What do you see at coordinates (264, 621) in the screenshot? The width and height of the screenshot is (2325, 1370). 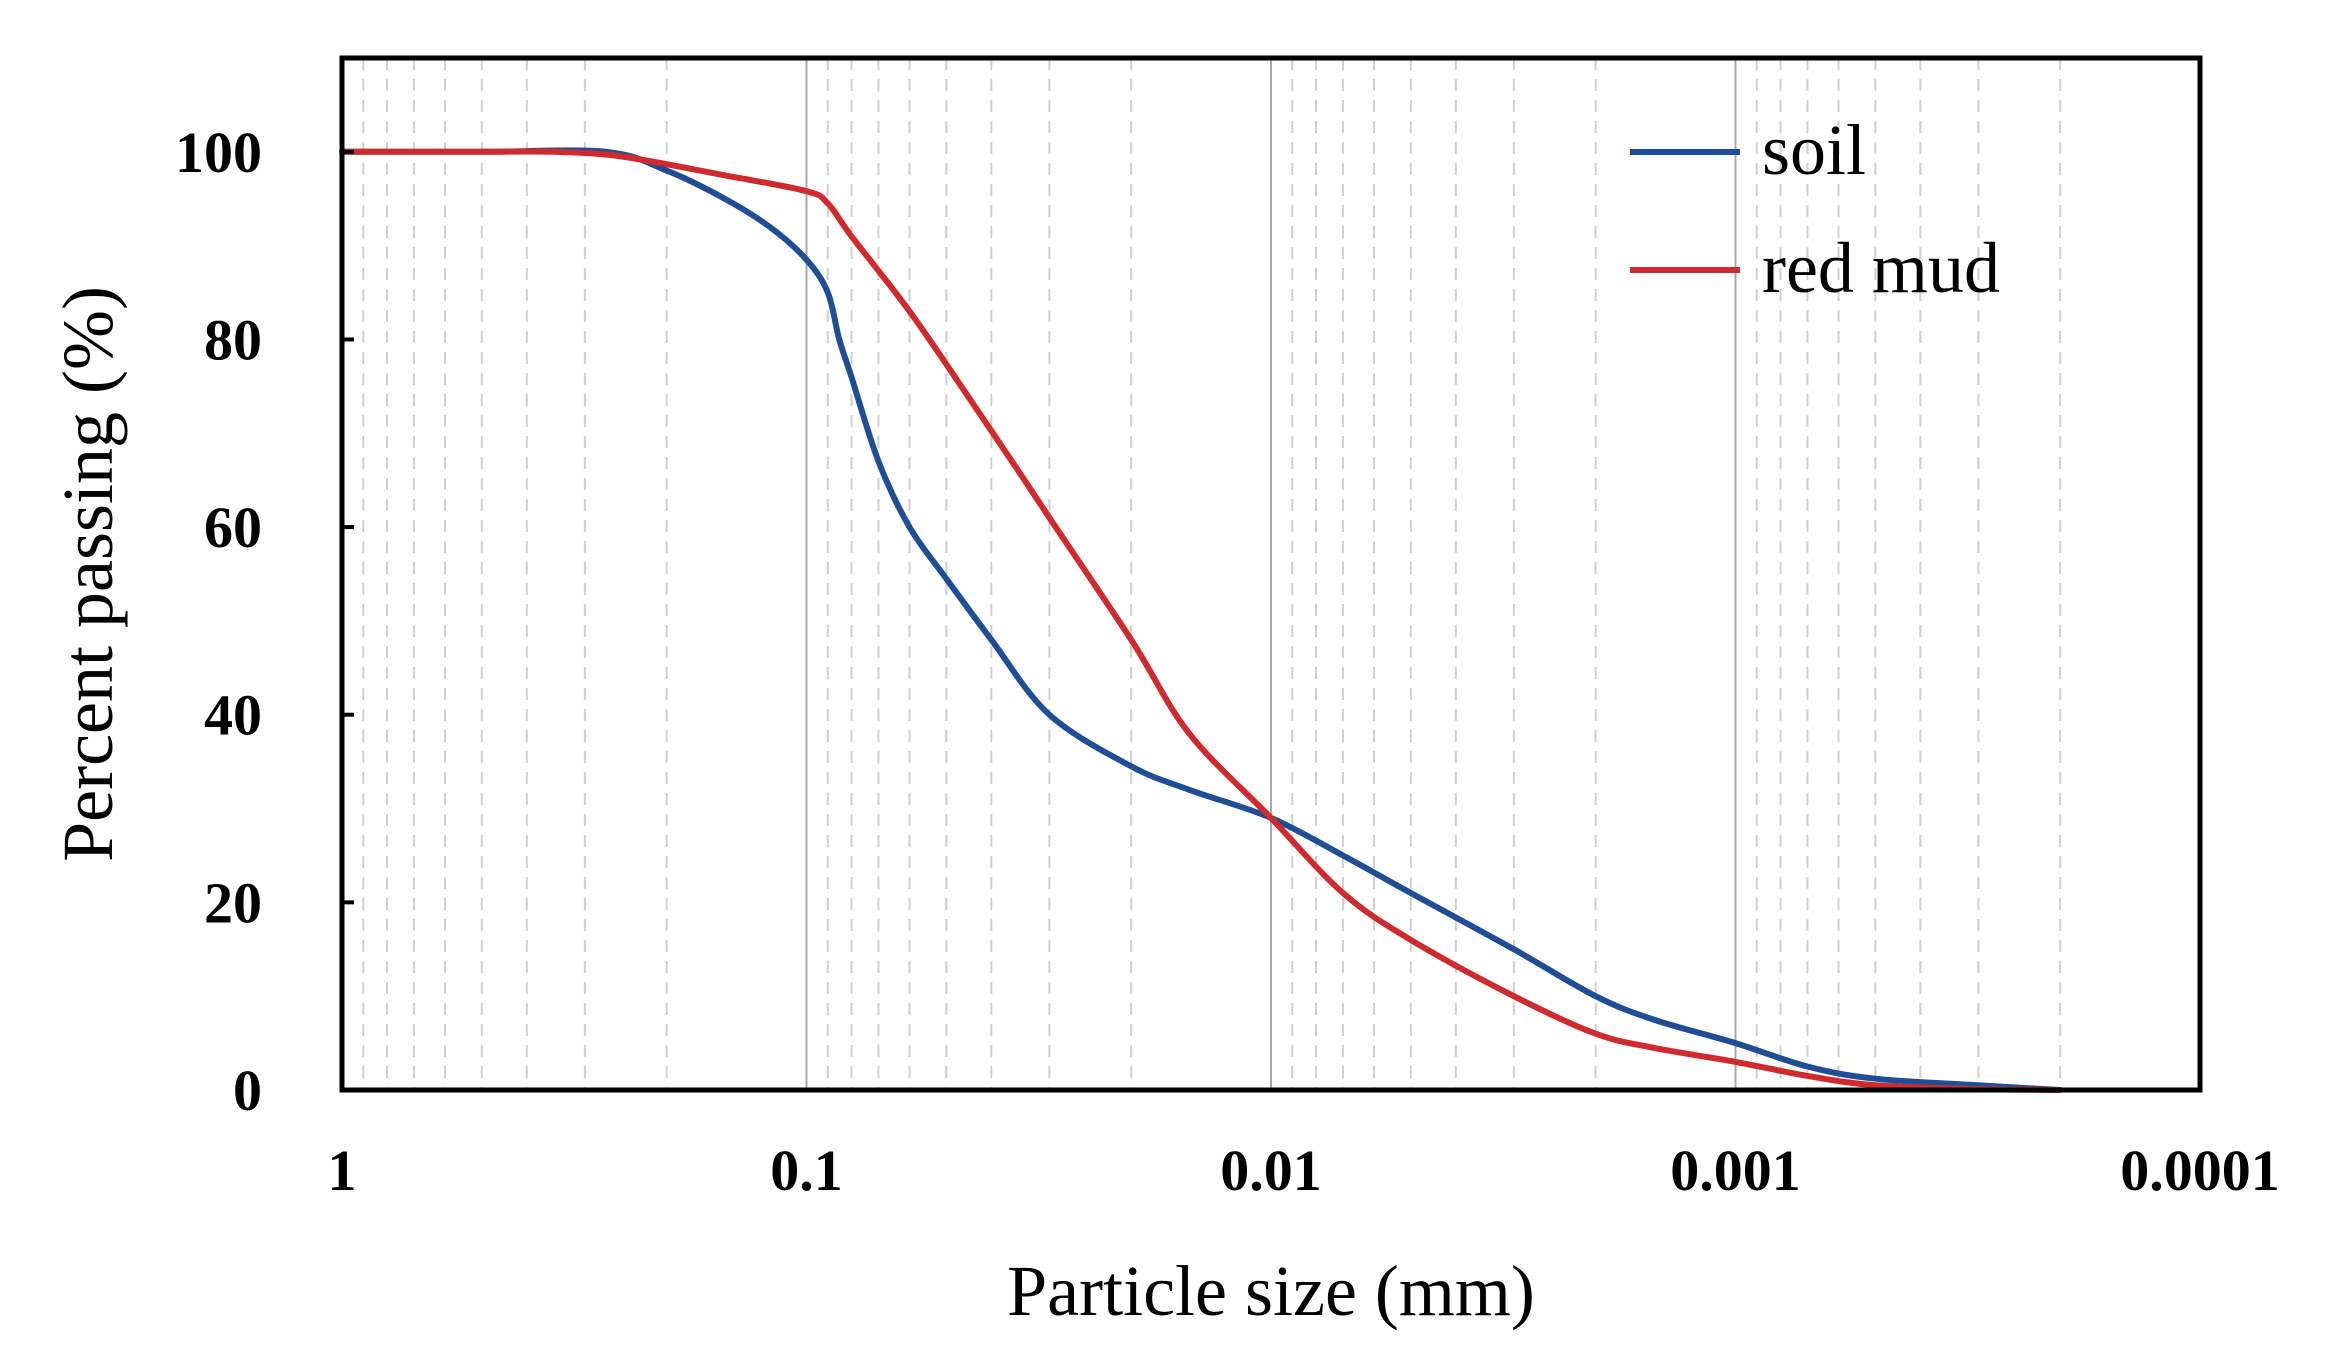 I see `y-axis-ticks: 0 20 40 60 80 100` at bounding box center [264, 621].